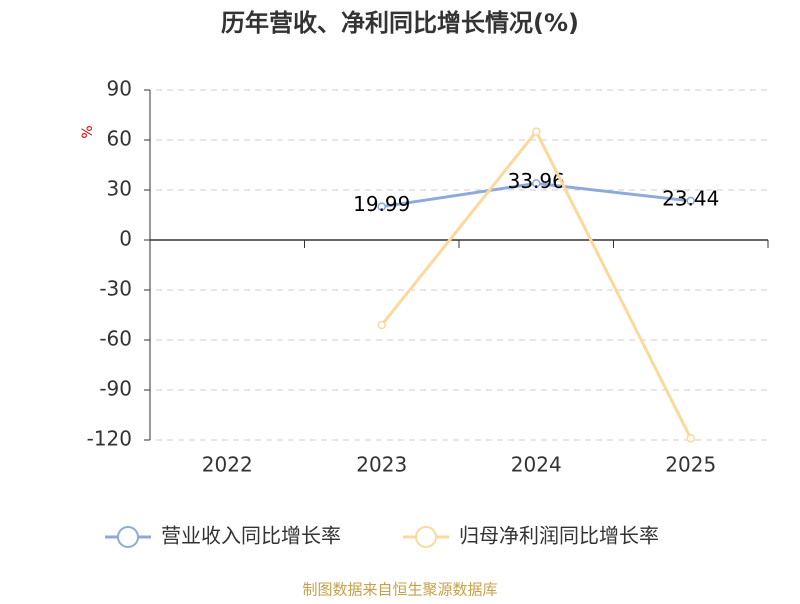  What do you see at coordinates (400, 23) in the screenshot?
I see `chart-title: 历年营收、净利同比增长情况(%)` at bounding box center [400, 23].